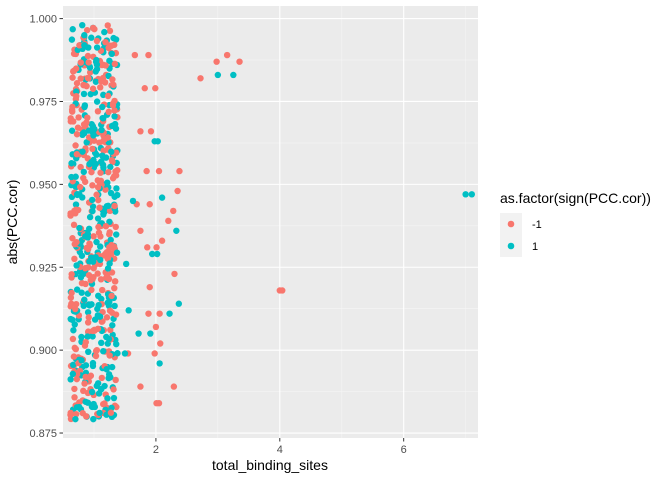 The height and width of the screenshot is (480, 672). Describe the element at coordinates (537, 225) in the screenshot. I see `legend-label-neg: -1` at that location.